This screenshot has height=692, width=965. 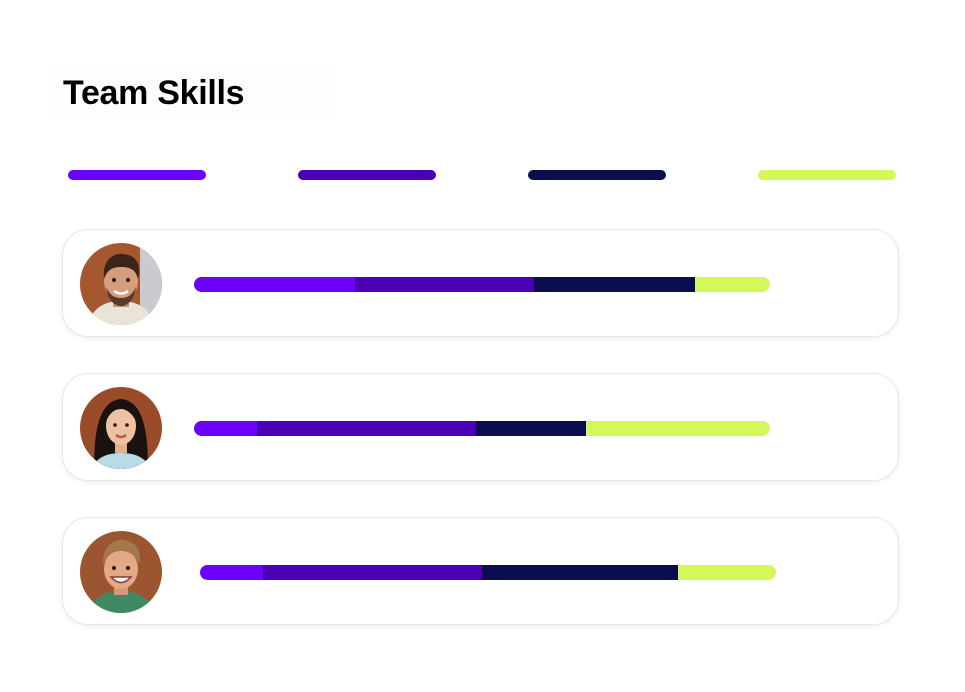 I want to click on man-beard-avatar-icon, so click(x=121, y=284).